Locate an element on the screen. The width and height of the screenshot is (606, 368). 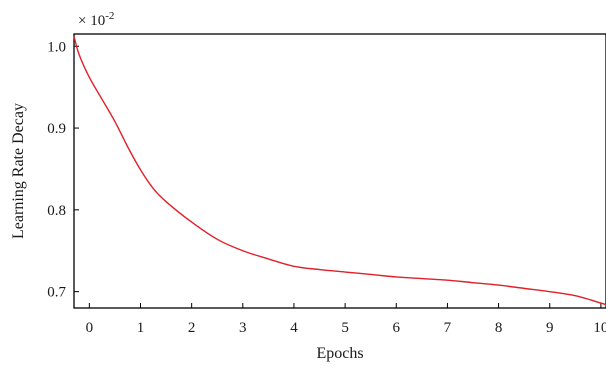
y-axis-ticks: 0.7 0.8 0.9 1.0 is located at coordinates (63, 170).